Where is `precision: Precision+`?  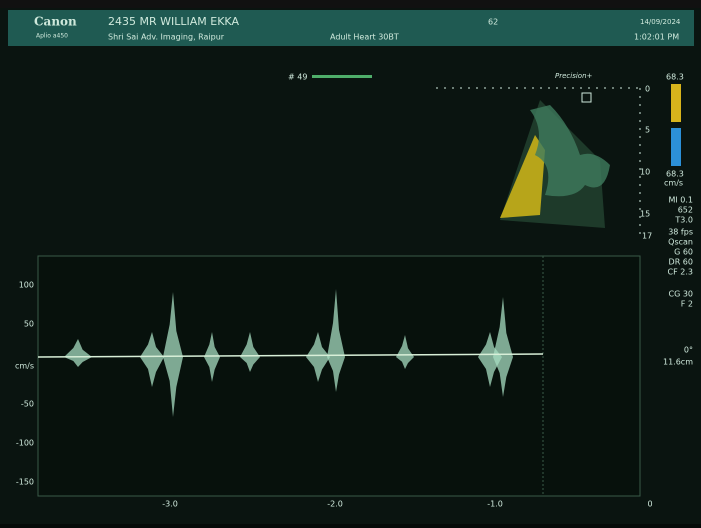
precision: Precision+ is located at coordinates (574, 76).